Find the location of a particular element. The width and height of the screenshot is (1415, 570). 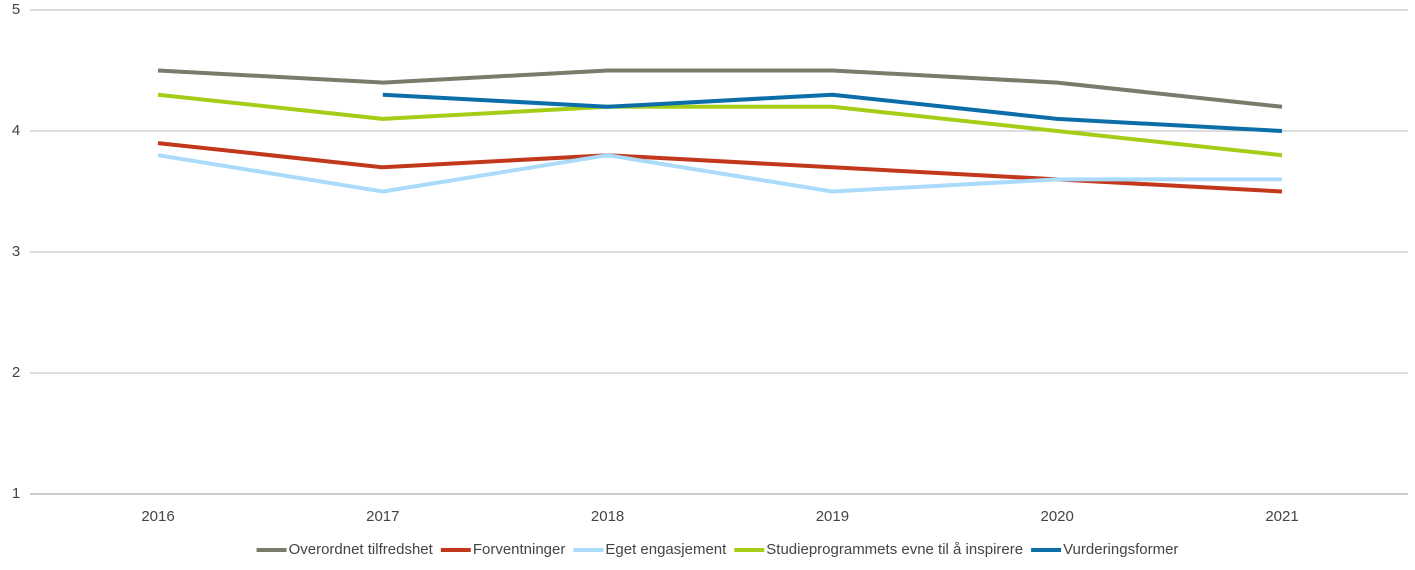

y-tick-label: 3 is located at coordinates (16, 251).